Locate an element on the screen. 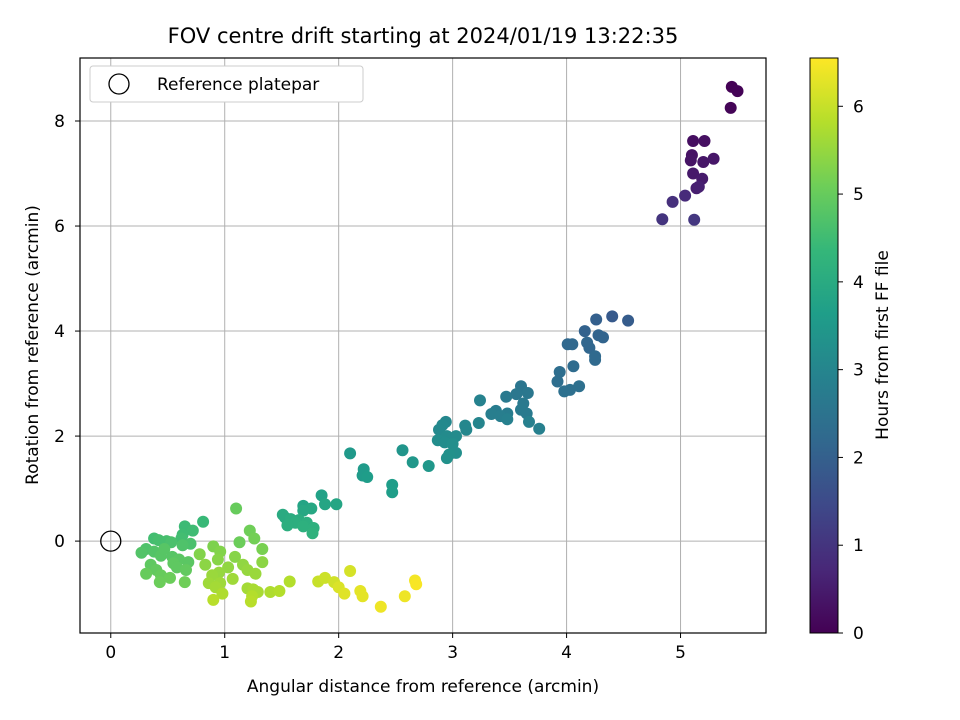 The width and height of the screenshot is (960, 720). colorbar-tick-label: 6 is located at coordinates (858, 107).